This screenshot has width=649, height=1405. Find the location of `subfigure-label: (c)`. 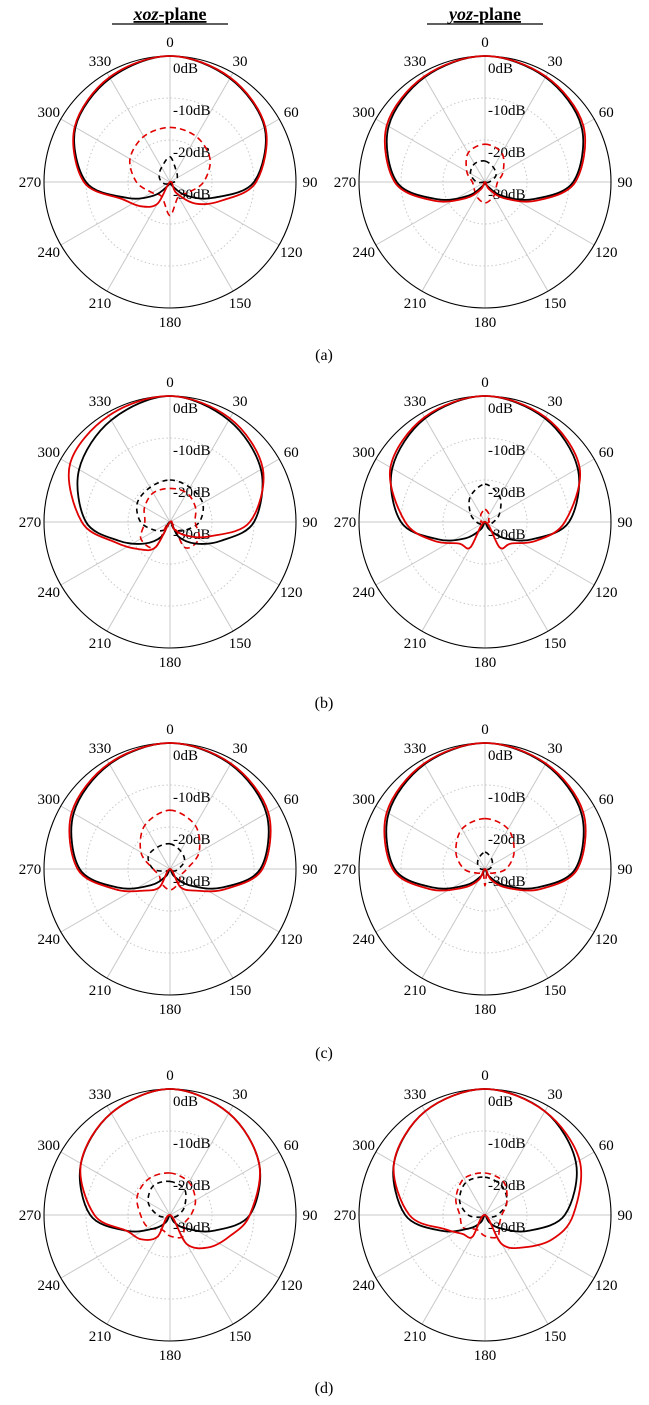

subfigure-label: (c) is located at coordinates (324, 1053).